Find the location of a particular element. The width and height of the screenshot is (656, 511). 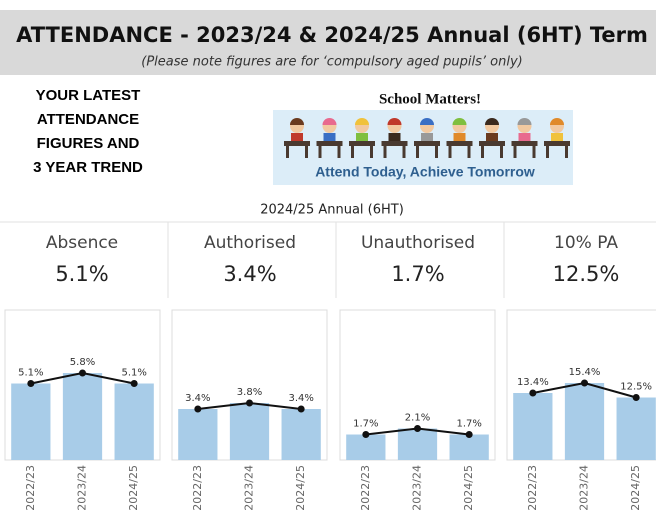

intro-line: FIGURES AND is located at coordinates (88, 143).